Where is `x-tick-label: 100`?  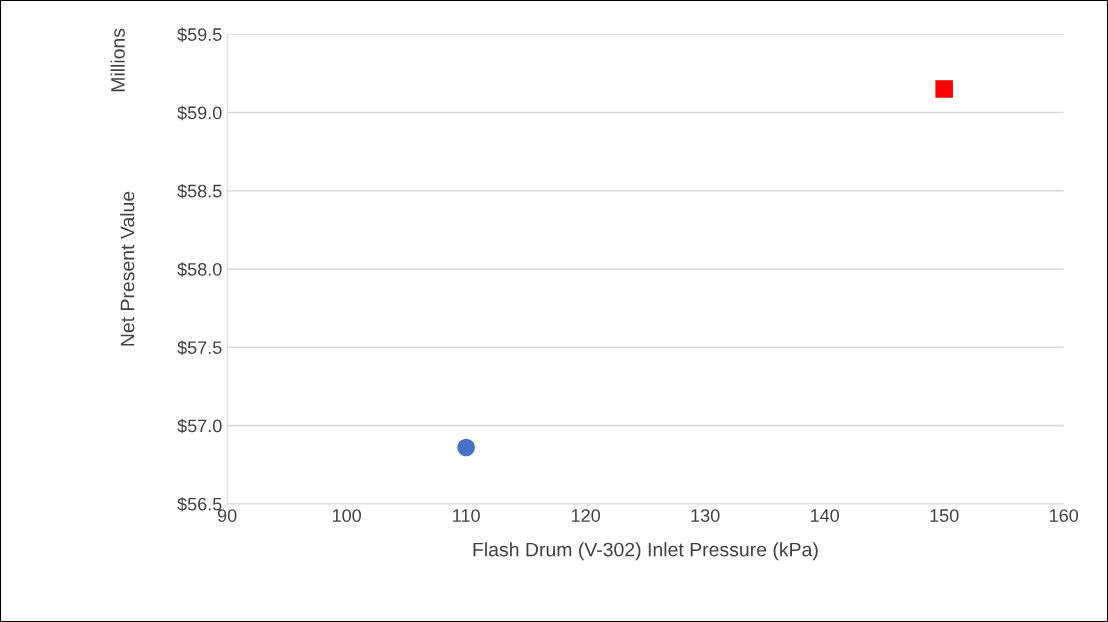 x-tick-label: 100 is located at coordinates (346, 515).